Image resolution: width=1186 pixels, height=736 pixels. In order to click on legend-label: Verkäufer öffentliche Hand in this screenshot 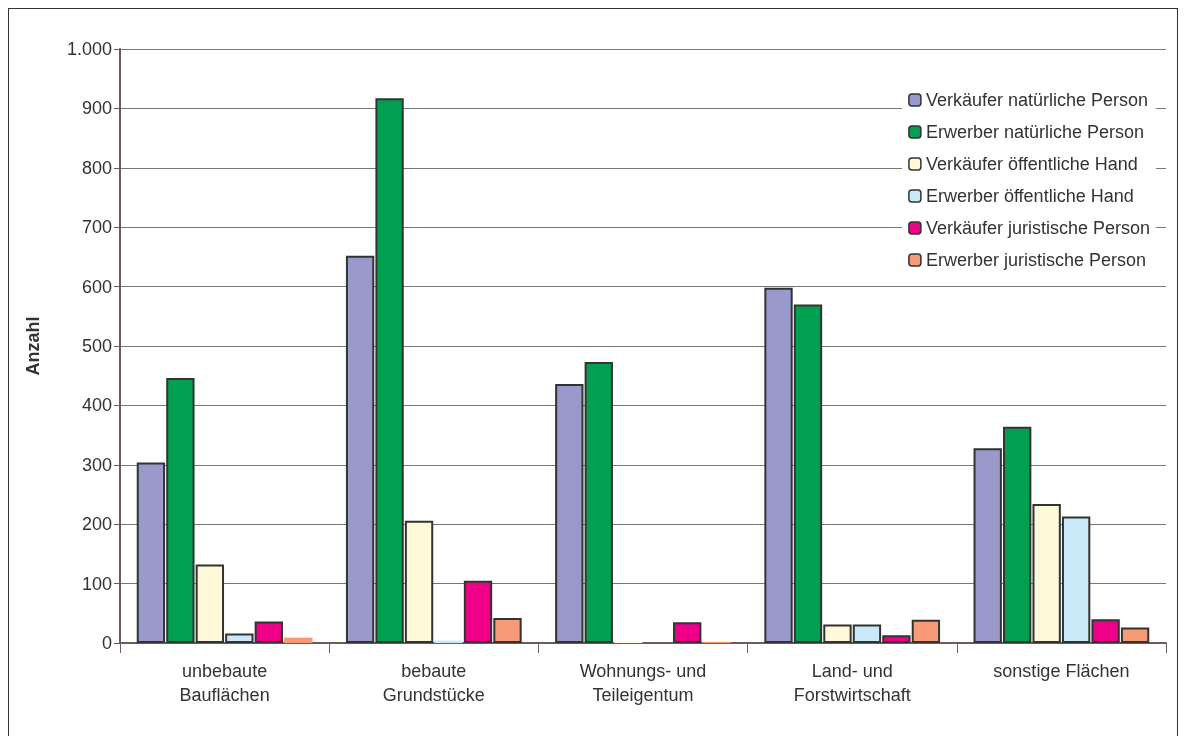, I will do `click(1031, 164)`.